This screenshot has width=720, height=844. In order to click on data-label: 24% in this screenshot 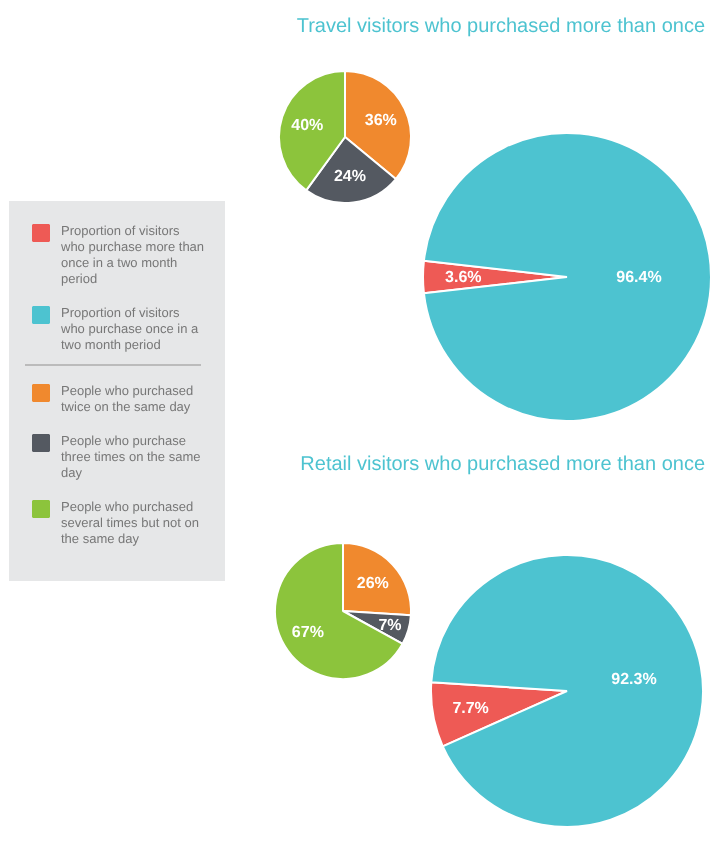, I will do `click(349, 176)`.